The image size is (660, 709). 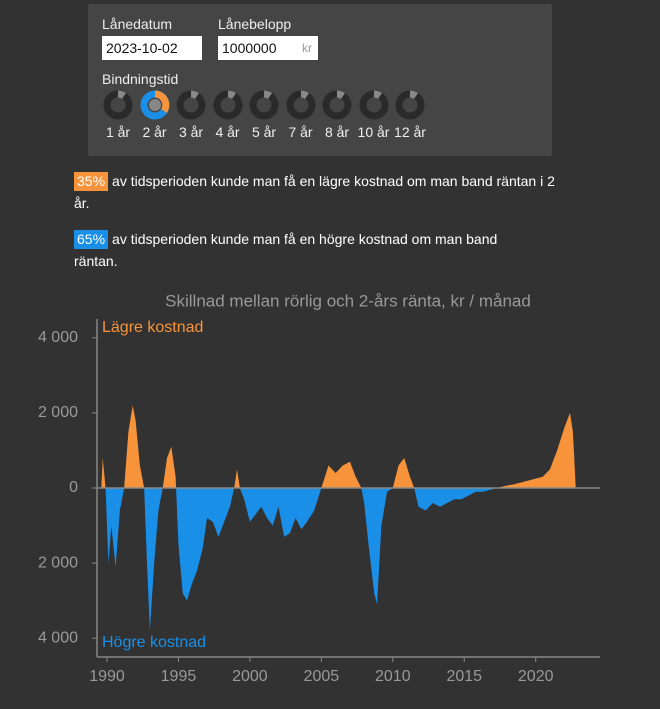 What do you see at coordinates (337, 132) in the screenshot?
I see `term-label: 8 år` at bounding box center [337, 132].